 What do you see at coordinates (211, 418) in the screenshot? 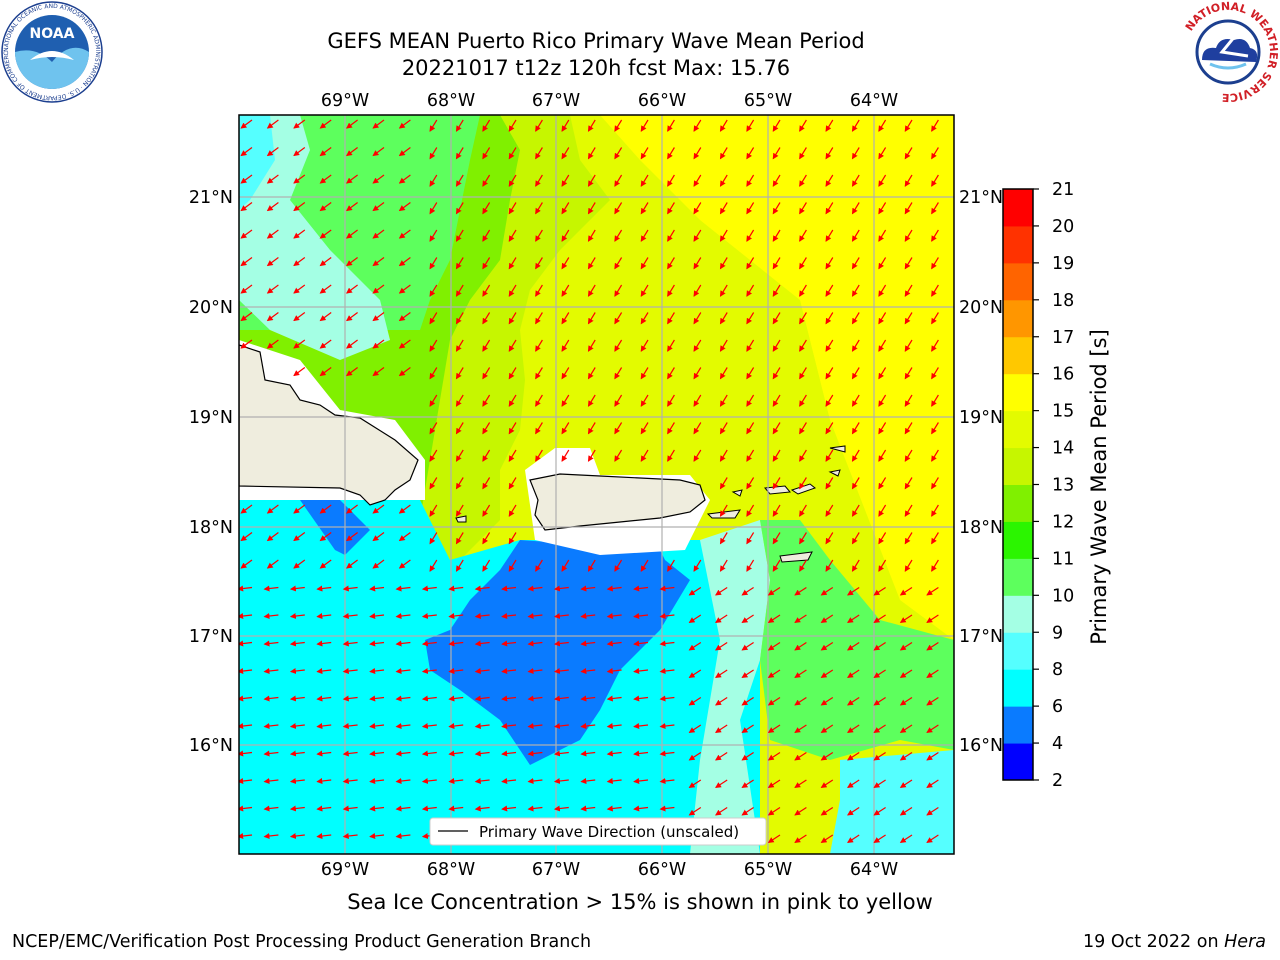
I see `lat-label-left-2: 19°N` at bounding box center [211, 418].